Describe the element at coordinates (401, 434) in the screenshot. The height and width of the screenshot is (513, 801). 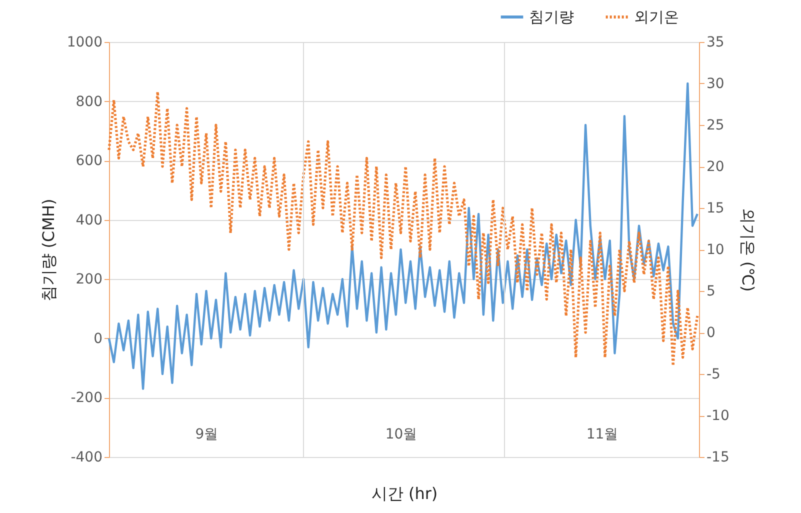
I see `x-tick-label: 10월` at that location.